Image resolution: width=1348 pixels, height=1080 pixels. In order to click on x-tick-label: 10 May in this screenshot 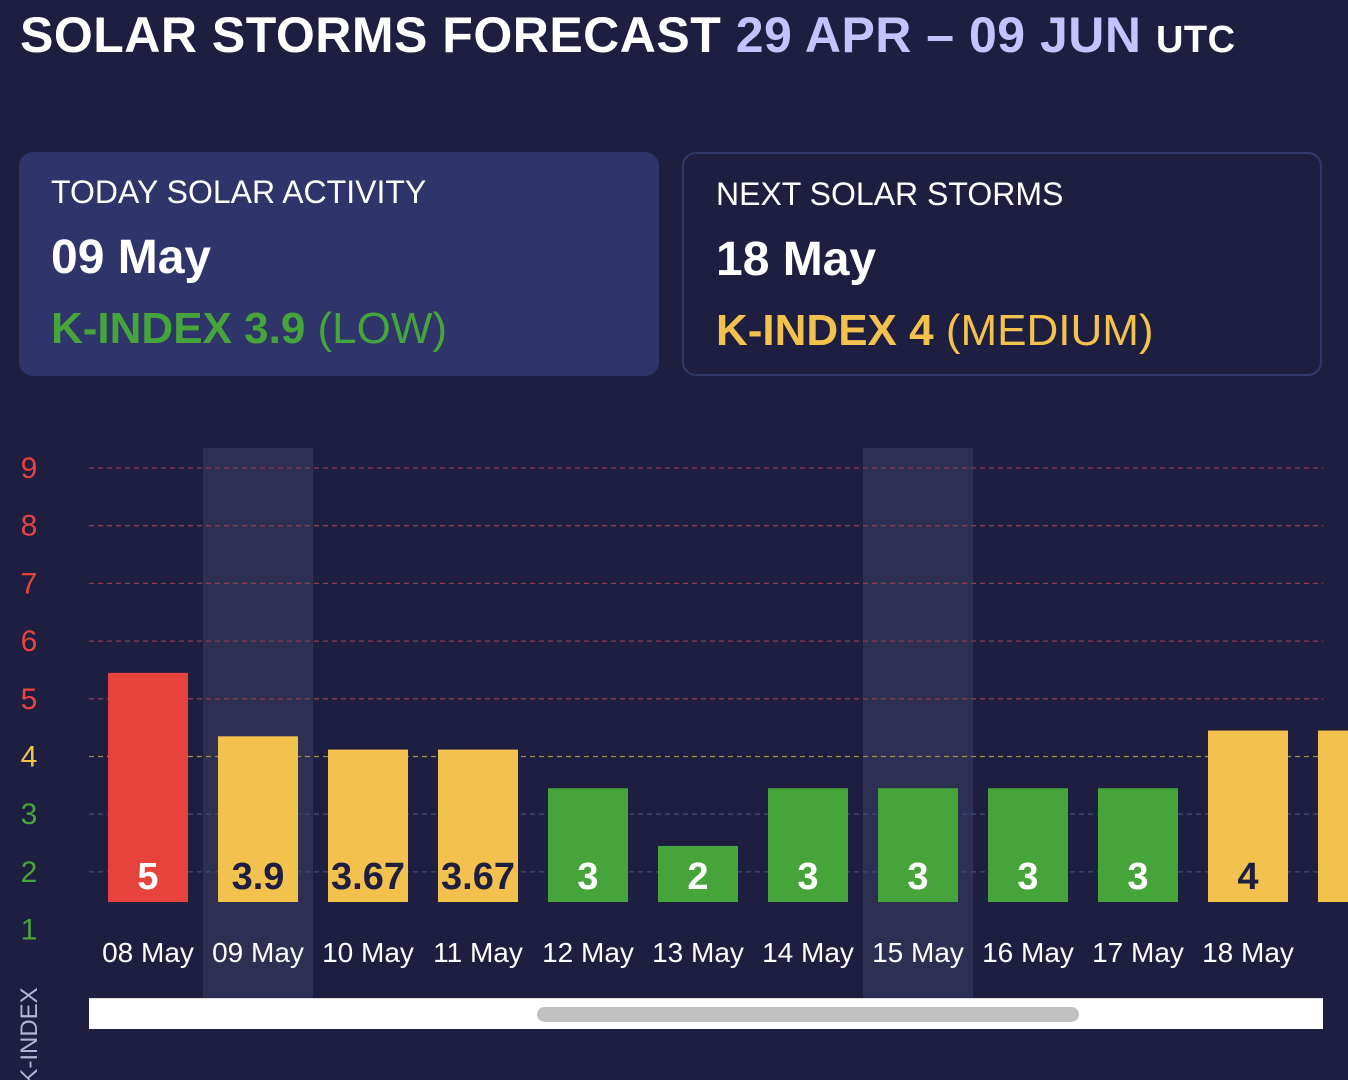, I will do `click(368, 952)`.